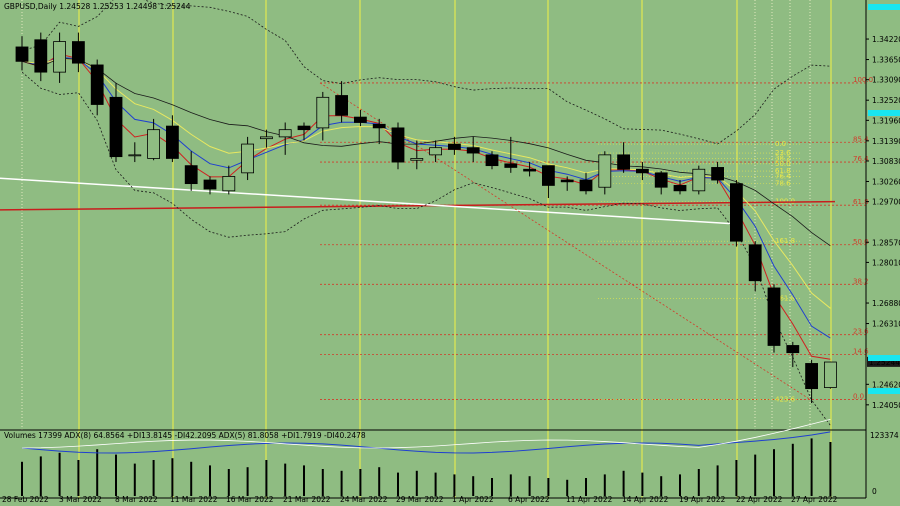 The image size is (900, 506). I want to click on date-tick-label: 3 Mar 2022, so click(80, 499).